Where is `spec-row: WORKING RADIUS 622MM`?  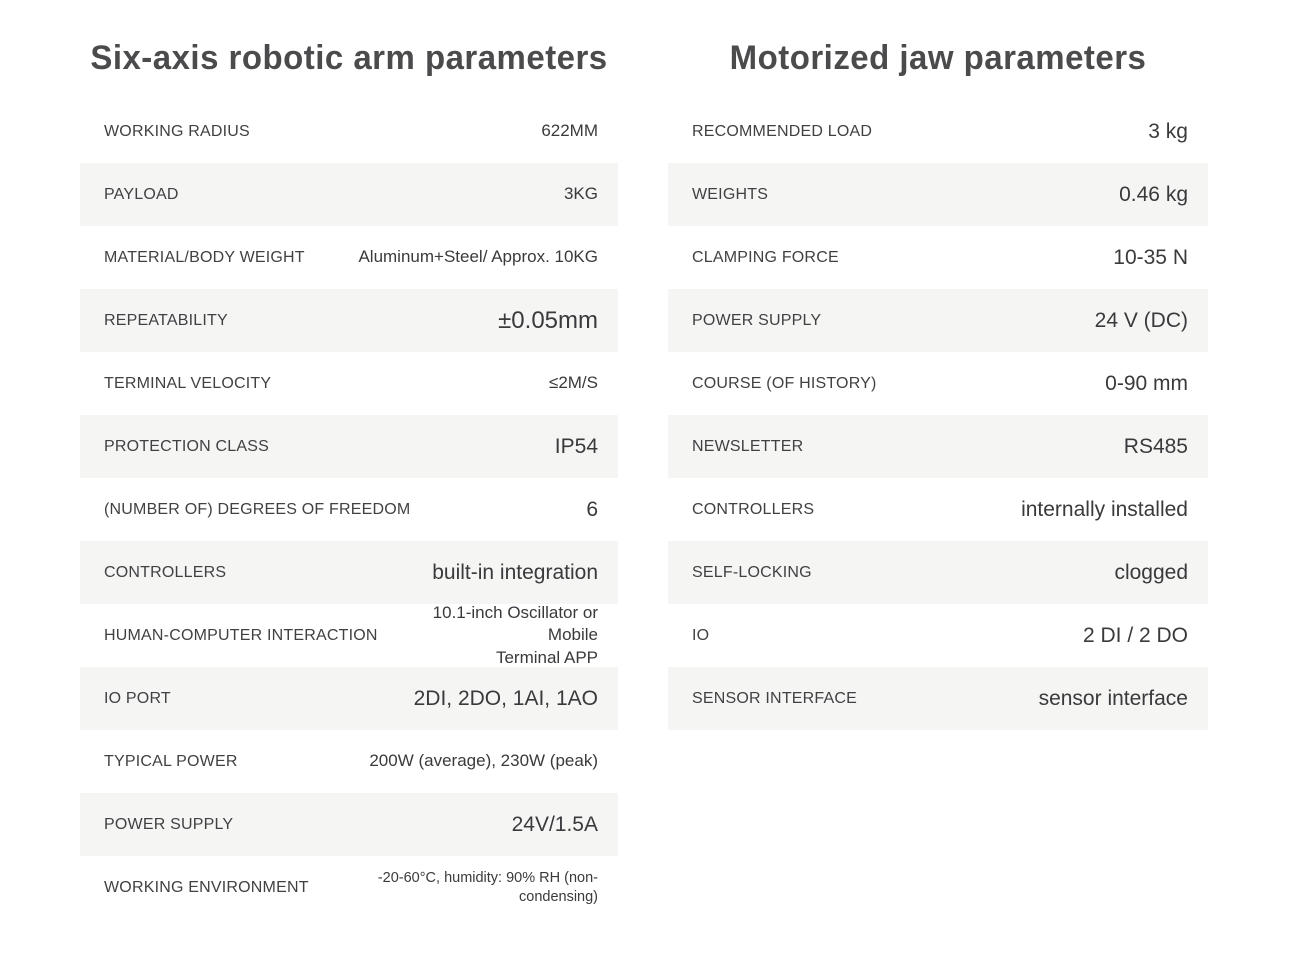
spec-row: WORKING RADIUS 622MM is located at coordinates (349, 131).